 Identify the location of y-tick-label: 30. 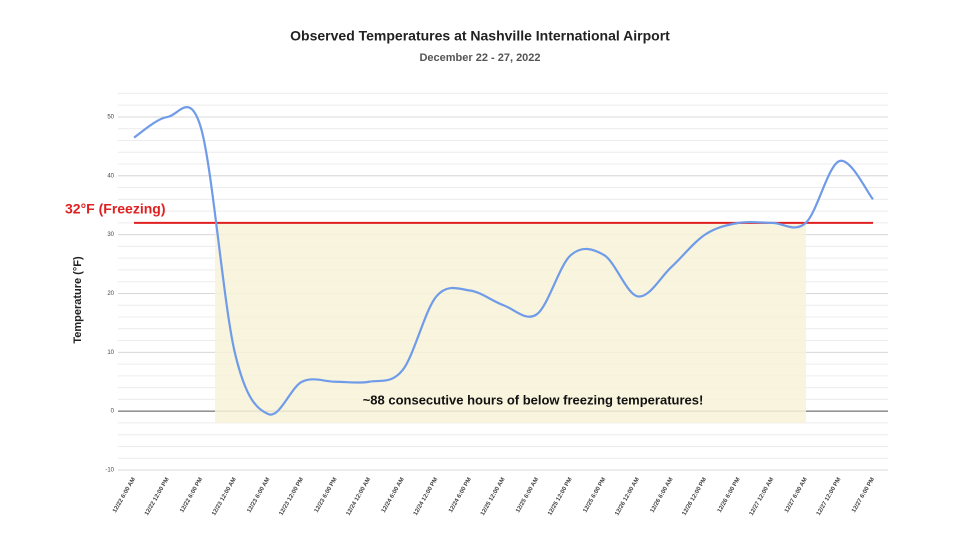
(110, 235).